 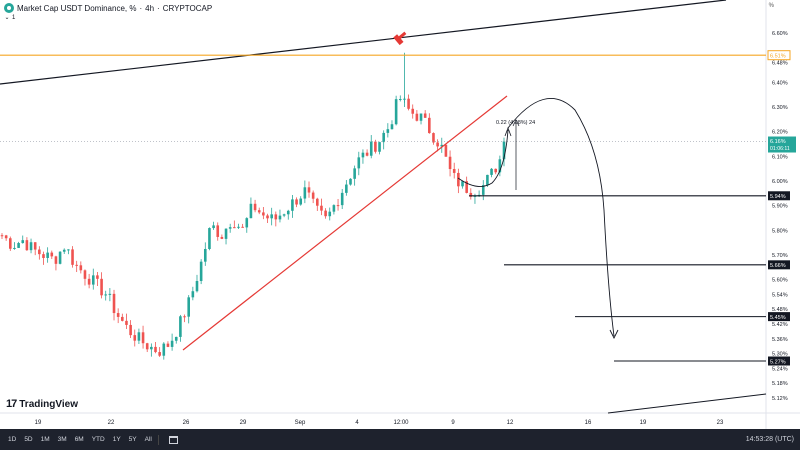 I want to click on symbol-title: Market Cap USDT Dominance, %, so click(x=77, y=8).